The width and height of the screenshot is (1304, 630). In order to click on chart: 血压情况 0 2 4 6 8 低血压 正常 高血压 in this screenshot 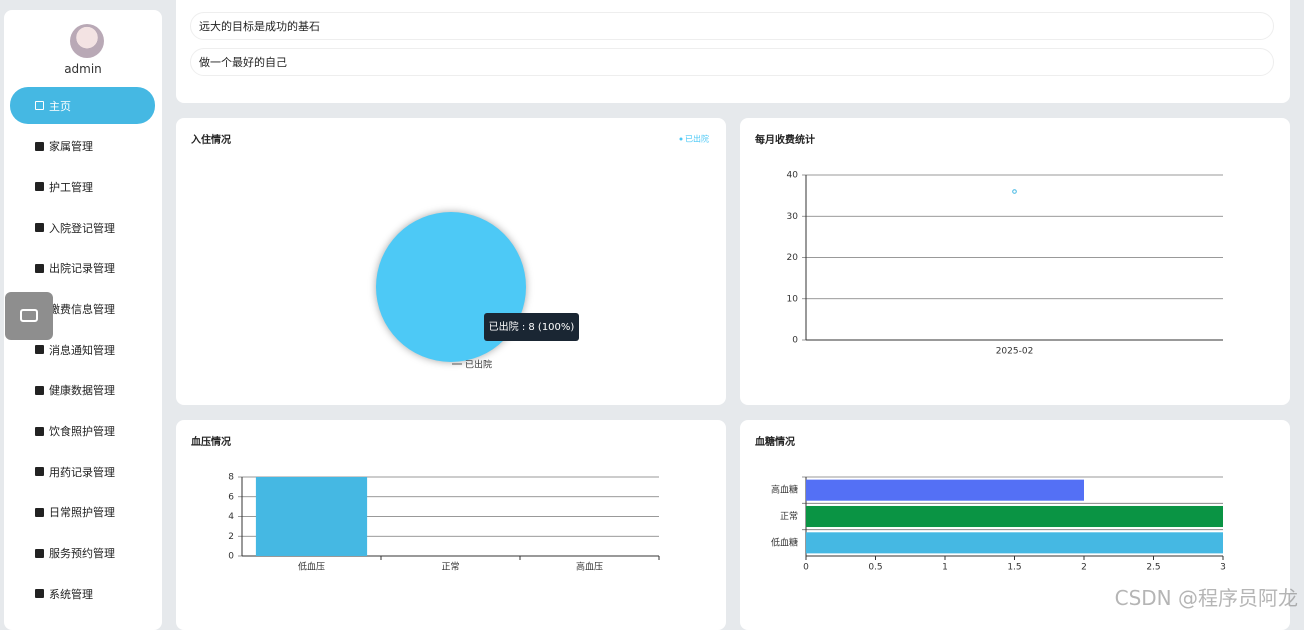, I will do `click(425, 504)`.